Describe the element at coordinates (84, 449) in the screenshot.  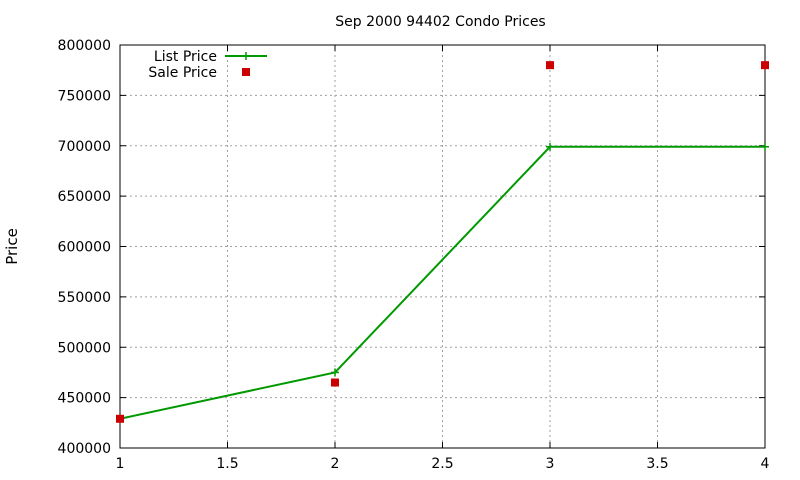
I see `y-tick-label: 400000` at that location.